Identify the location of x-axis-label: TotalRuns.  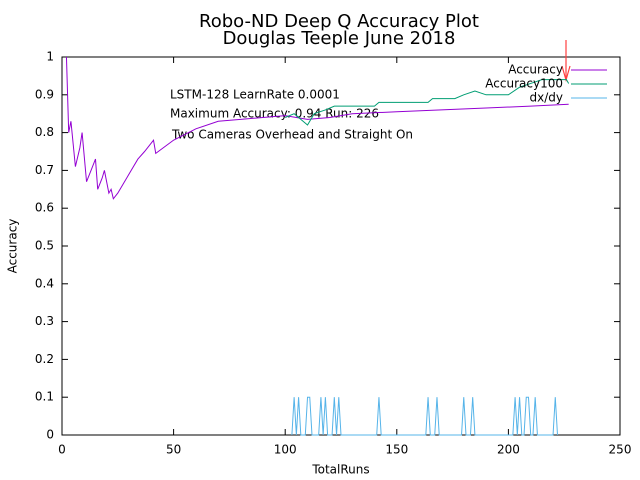
(340, 470).